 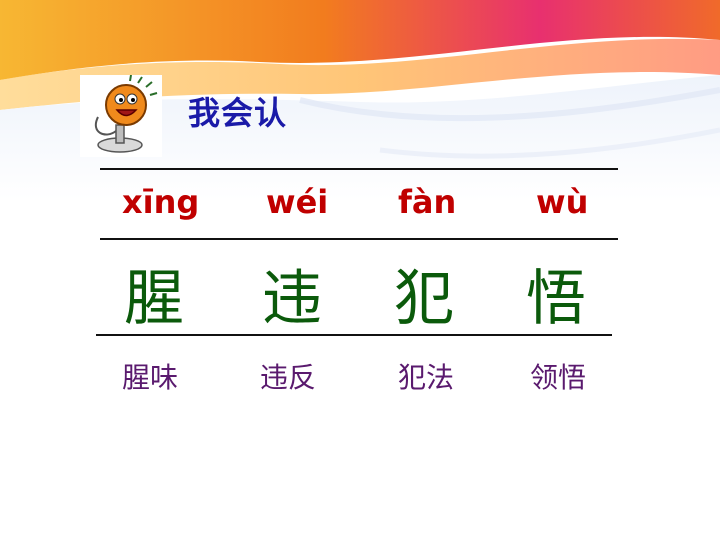 What do you see at coordinates (288, 377) in the screenshot?
I see `word-2: 违反` at bounding box center [288, 377].